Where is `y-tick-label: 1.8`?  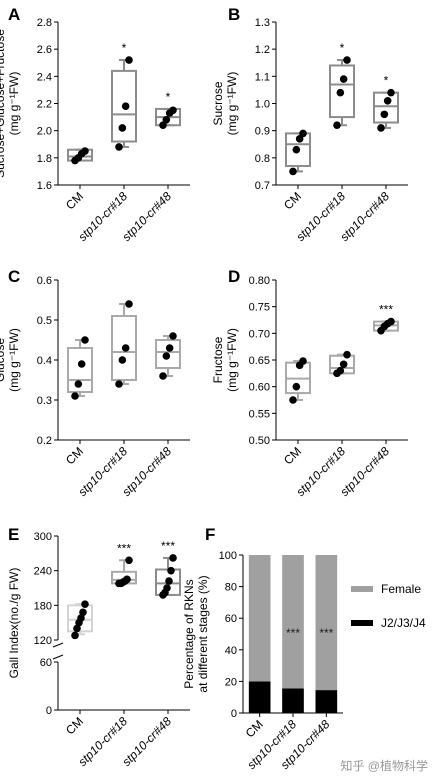
y-tick-label: 1.8 is located at coordinates (44, 159).